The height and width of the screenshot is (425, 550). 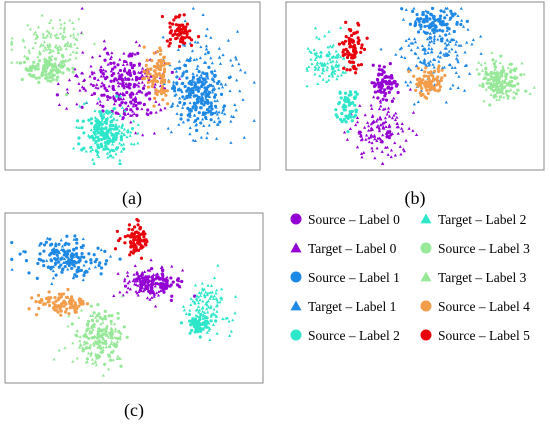 I want to click on legend-source-label-2-marker, so click(x=296, y=335).